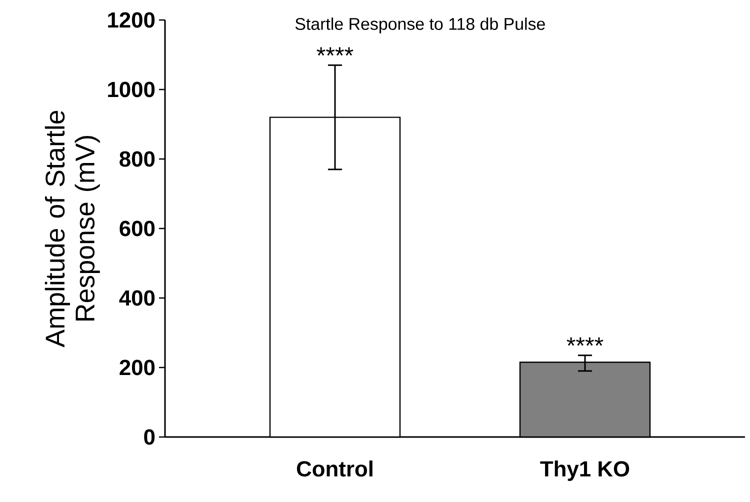 This screenshot has width=750, height=502. Describe the element at coordinates (72, 229) in the screenshot. I see `y-axis-title: Amplitude of Startle Response (mV)` at that location.